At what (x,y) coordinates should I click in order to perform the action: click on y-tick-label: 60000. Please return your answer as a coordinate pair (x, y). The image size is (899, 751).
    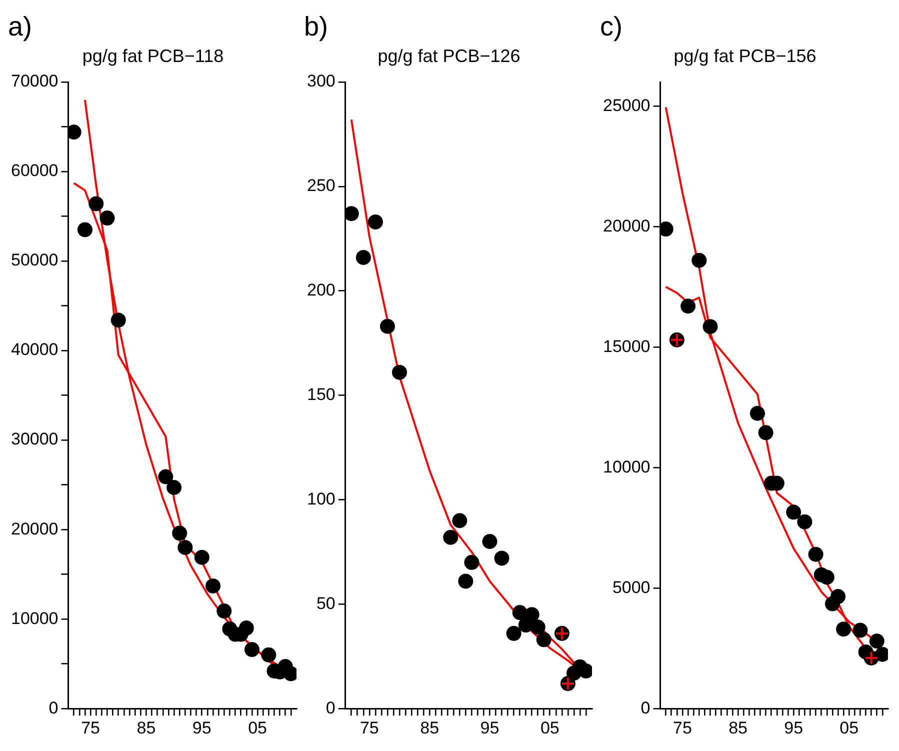
    Looking at the image, I should click on (34, 170).